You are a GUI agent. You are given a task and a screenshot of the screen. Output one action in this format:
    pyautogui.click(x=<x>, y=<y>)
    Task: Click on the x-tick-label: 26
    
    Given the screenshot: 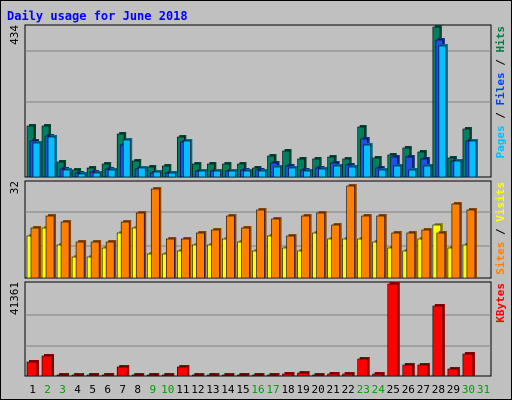 What is the action you would take?
    pyautogui.click(x=408, y=389)
    